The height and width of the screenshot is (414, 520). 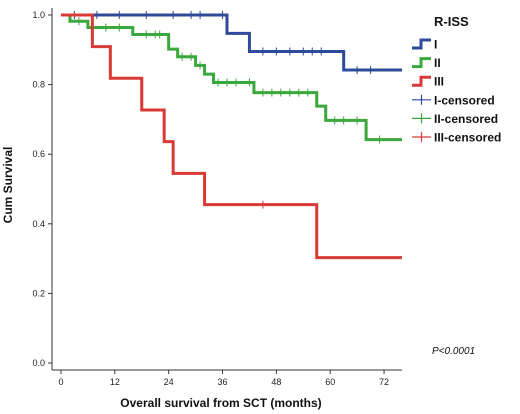 I want to click on y-tick-label: 0.4, so click(x=38, y=224).